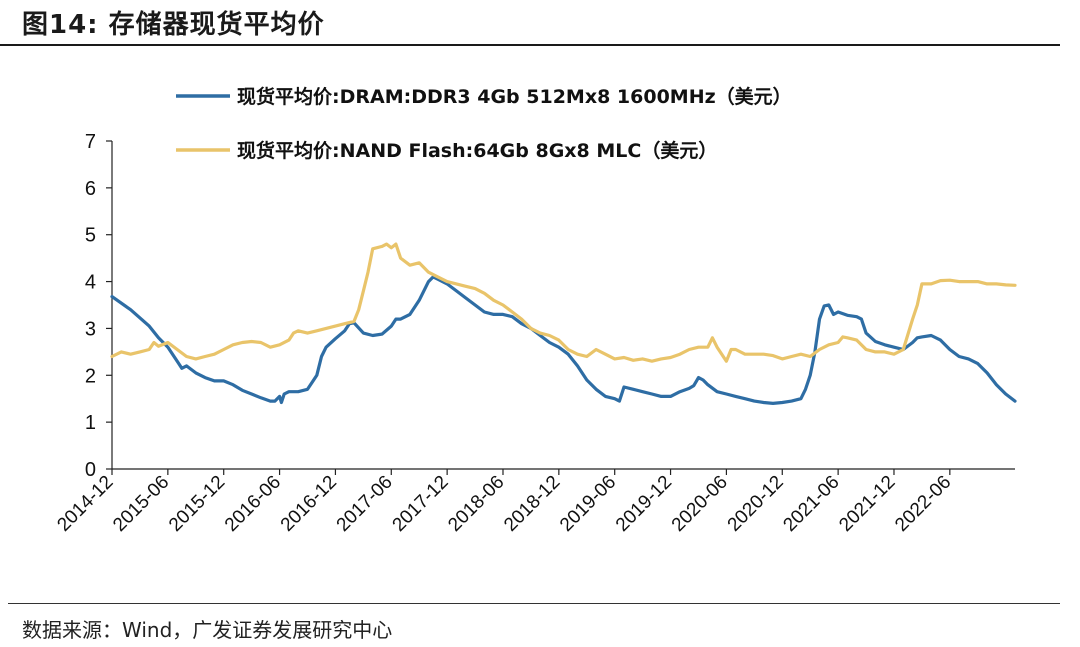 The height and width of the screenshot is (647, 1080). I want to click on x-tick-label: 2021-06, so click(812, 504).